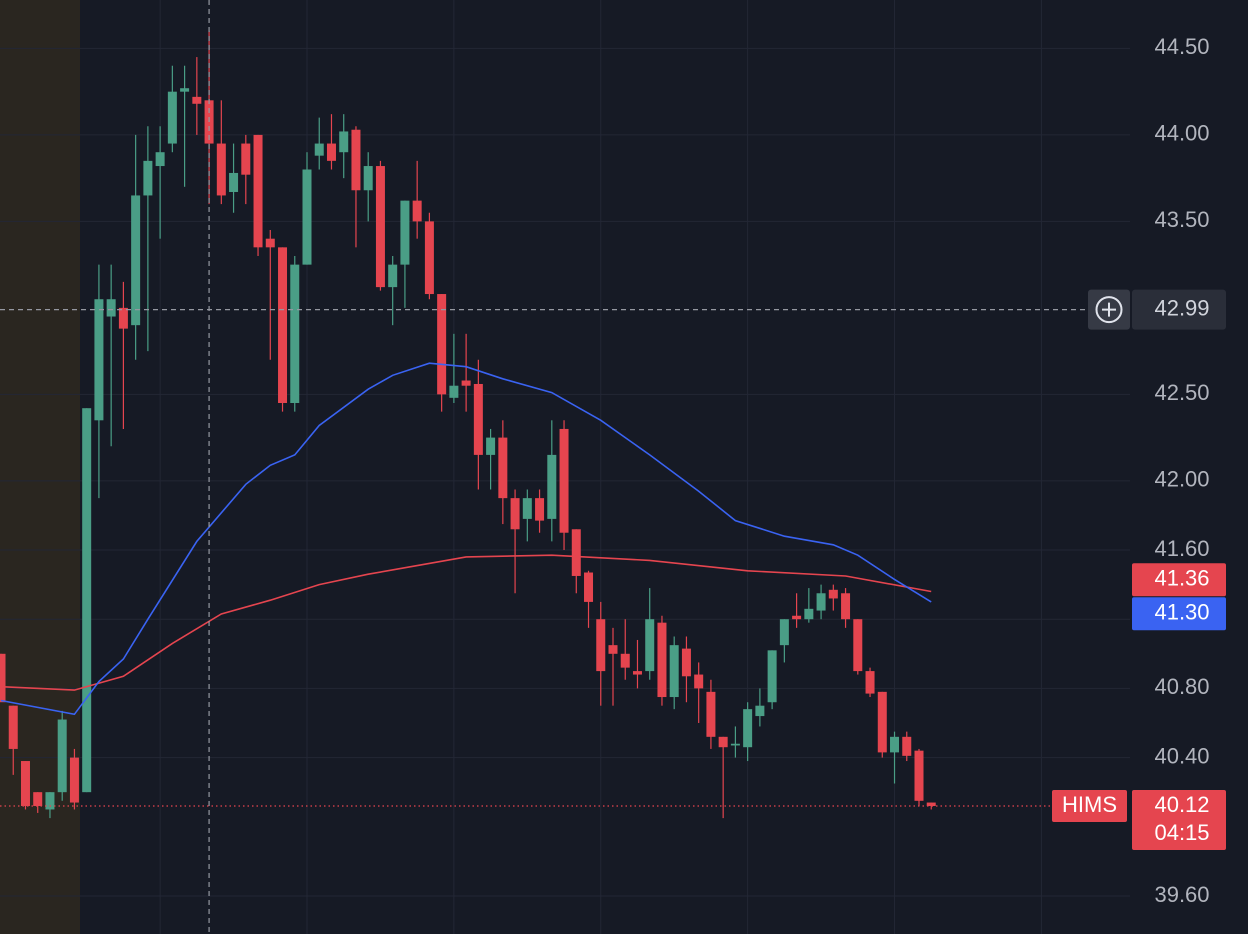 This screenshot has height=934, width=1248. I want to click on add-button-icon, so click(1109, 310).